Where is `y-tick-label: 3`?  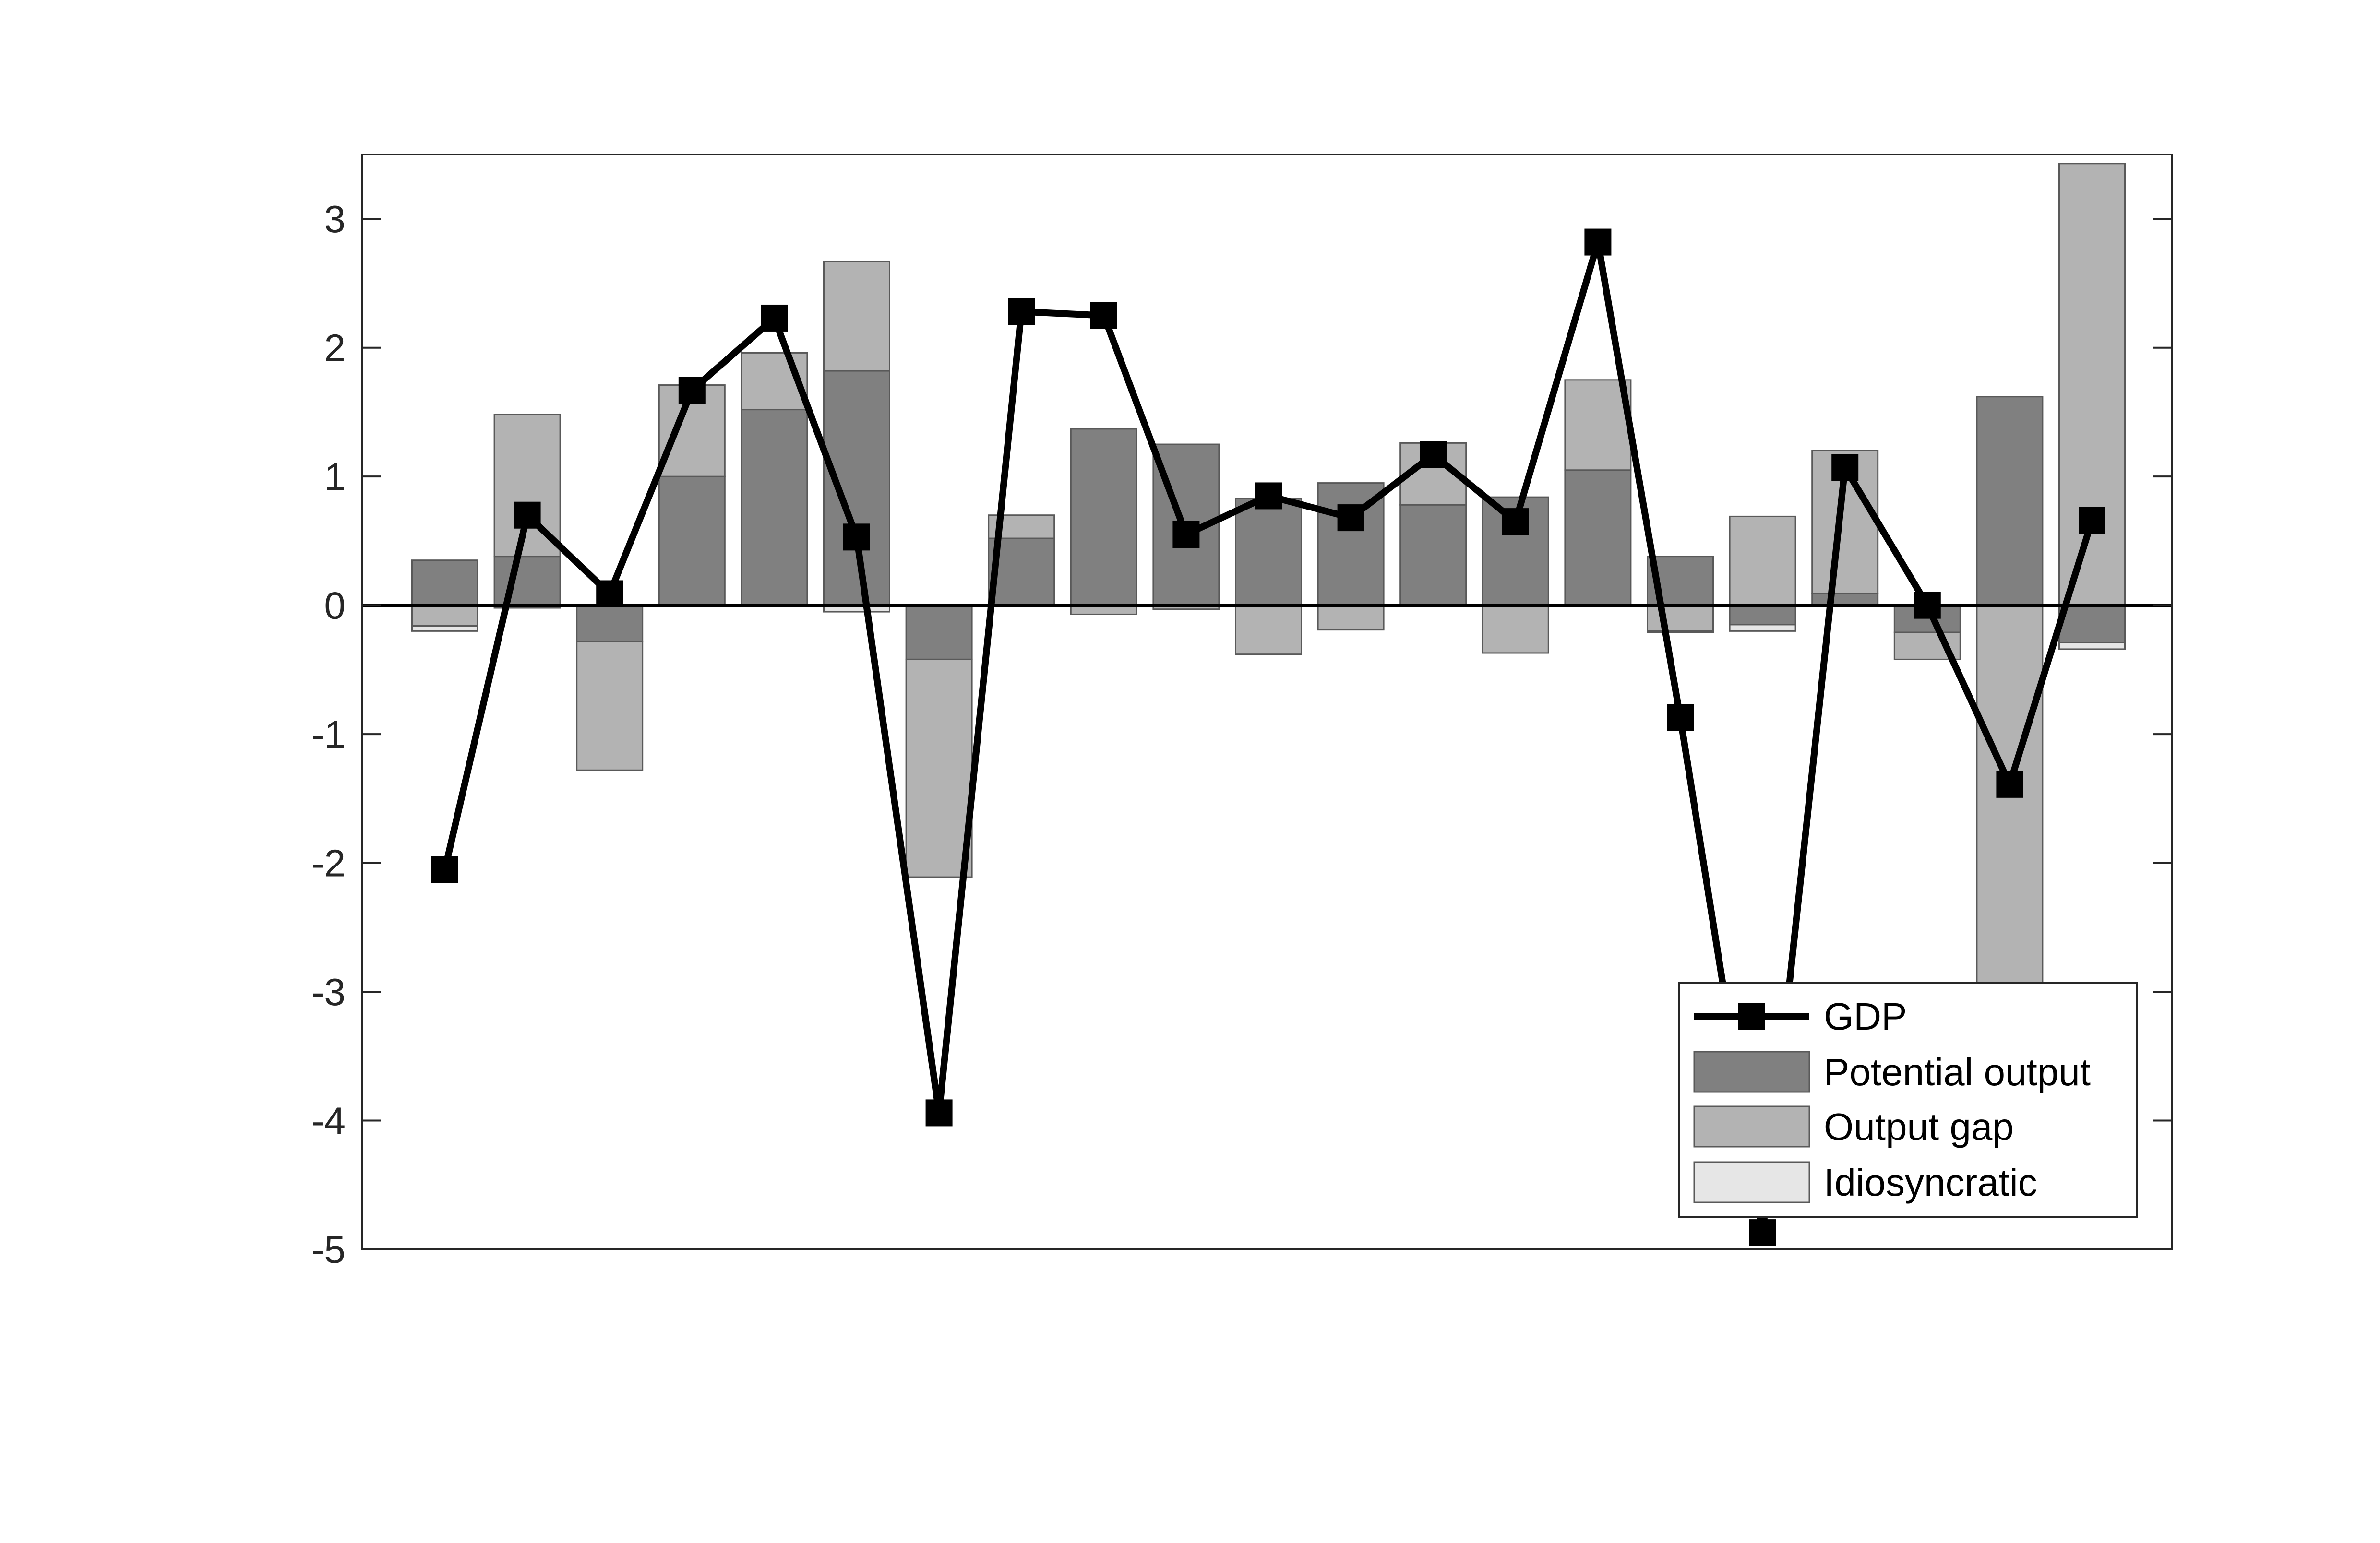 y-tick-label: 3 is located at coordinates (335, 219).